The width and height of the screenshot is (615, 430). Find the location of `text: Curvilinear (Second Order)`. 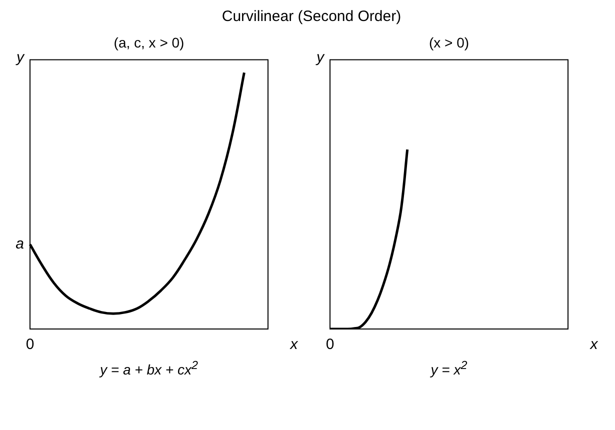

text: Curvilinear (Second Order) is located at coordinates (311, 16).